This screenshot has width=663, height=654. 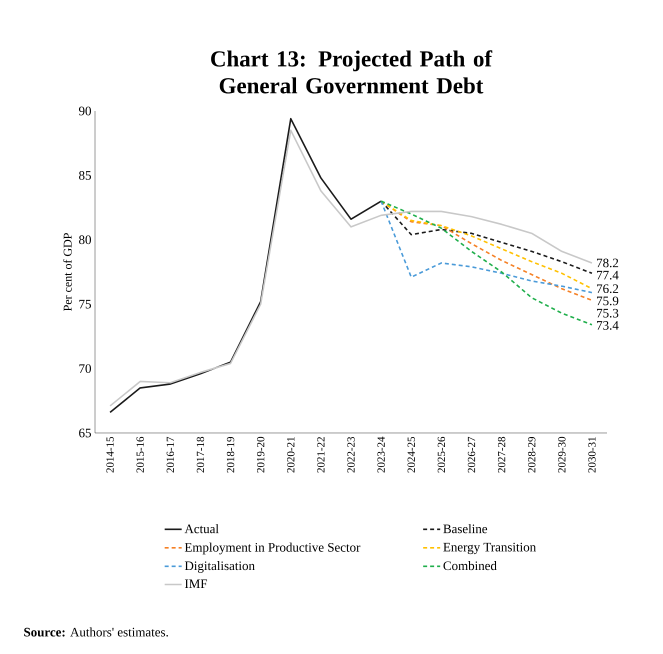 What do you see at coordinates (85, 304) in the screenshot?
I see `y-tick-label: 75` at bounding box center [85, 304].